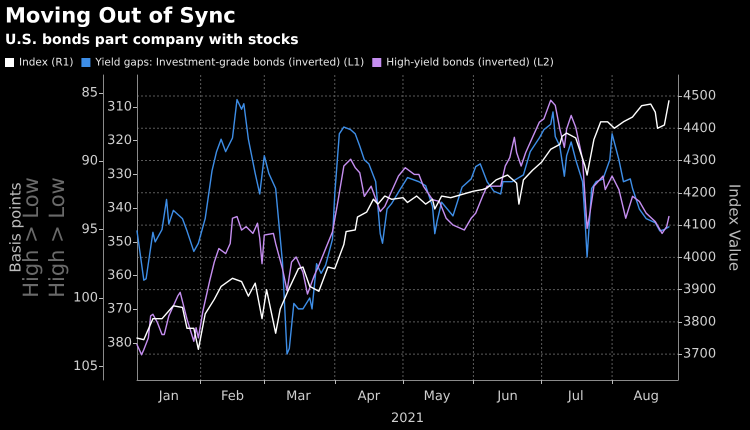  I want to click on y2-tick-label: 4400, so click(699, 128).